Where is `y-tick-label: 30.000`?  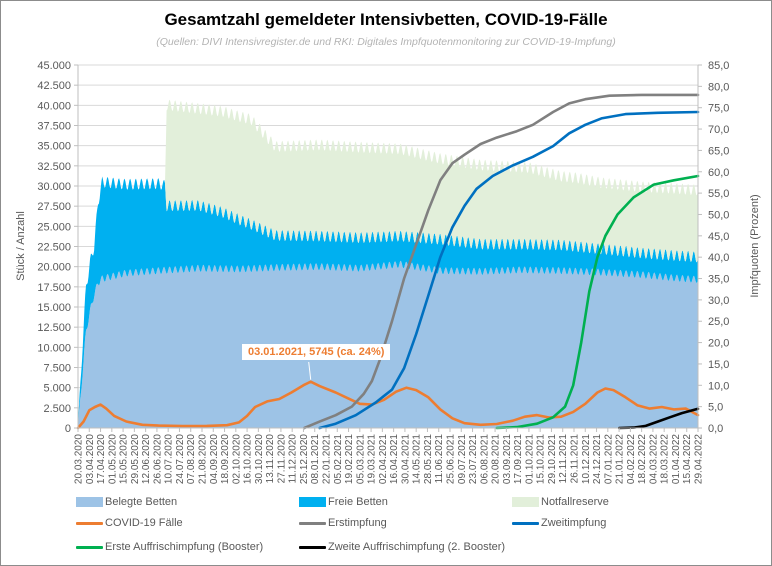
y-tick-label: 30.000 is located at coordinates (54, 187).